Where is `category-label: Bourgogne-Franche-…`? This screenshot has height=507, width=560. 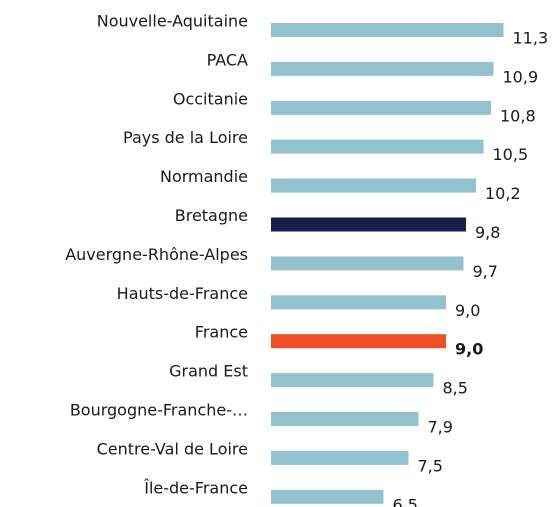
category-label: Bourgogne-Franche-… is located at coordinates (159, 410).